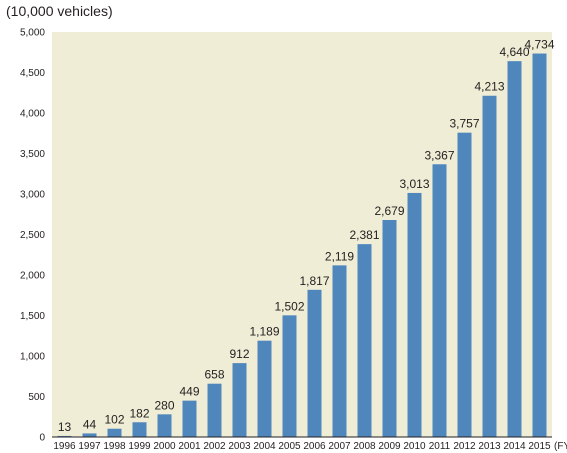 This screenshot has width=567, height=453. Describe the element at coordinates (264, 446) in the screenshot. I see `x-tick-label-2004: 2004` at that location.